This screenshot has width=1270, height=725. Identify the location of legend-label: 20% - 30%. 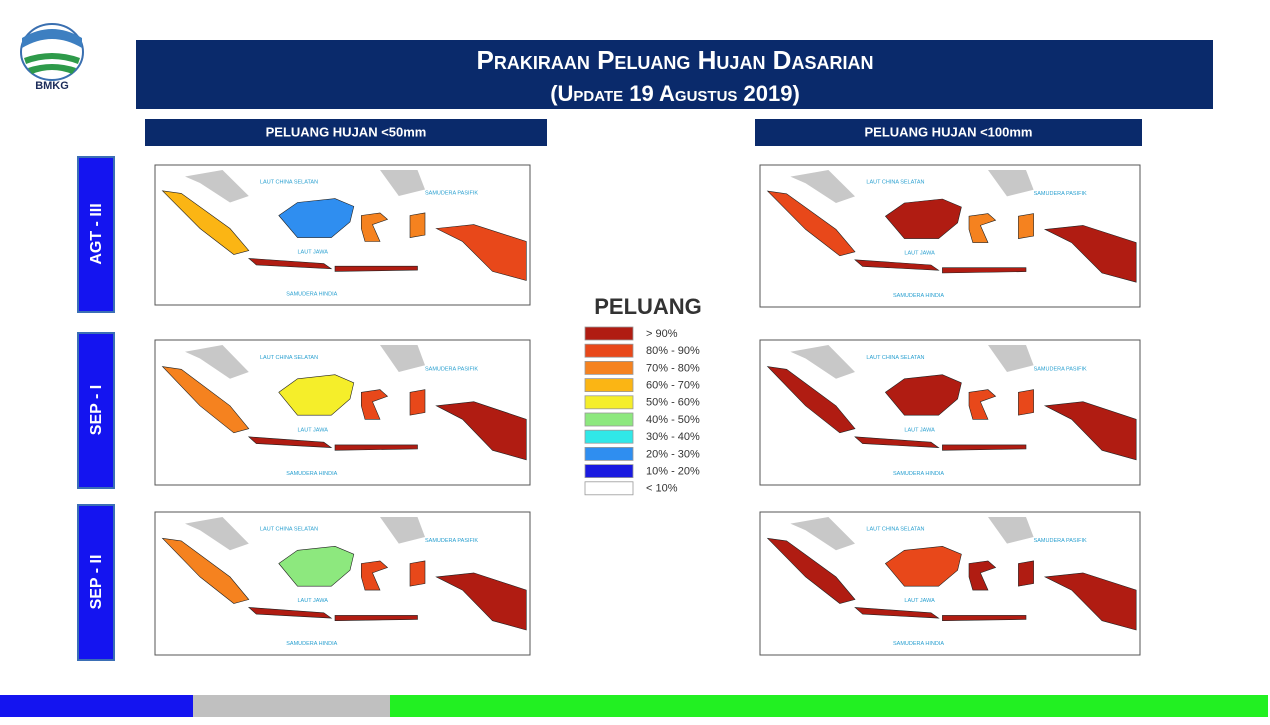
(673, 454).